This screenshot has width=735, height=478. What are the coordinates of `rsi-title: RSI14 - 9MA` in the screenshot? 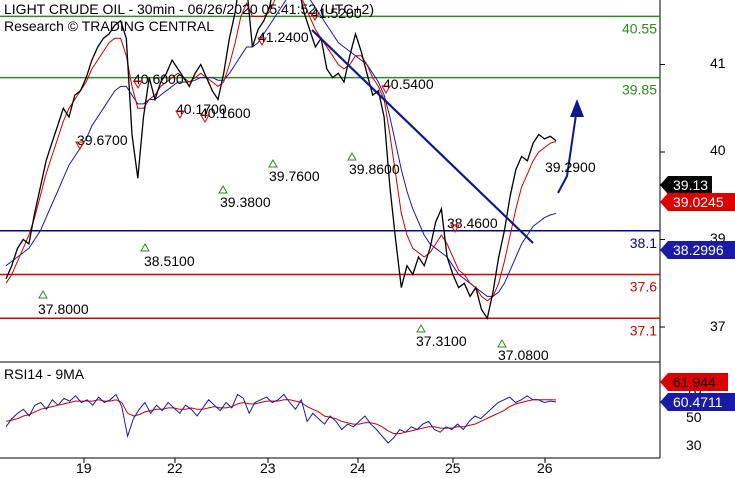 It's located at (44, 374).